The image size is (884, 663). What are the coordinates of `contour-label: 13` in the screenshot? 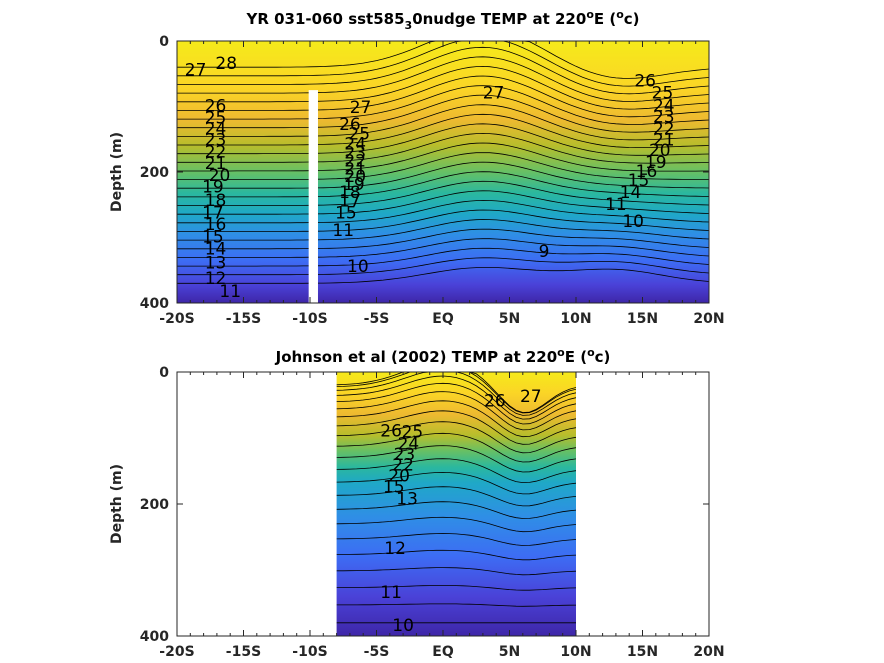 It's located at (407, 499).